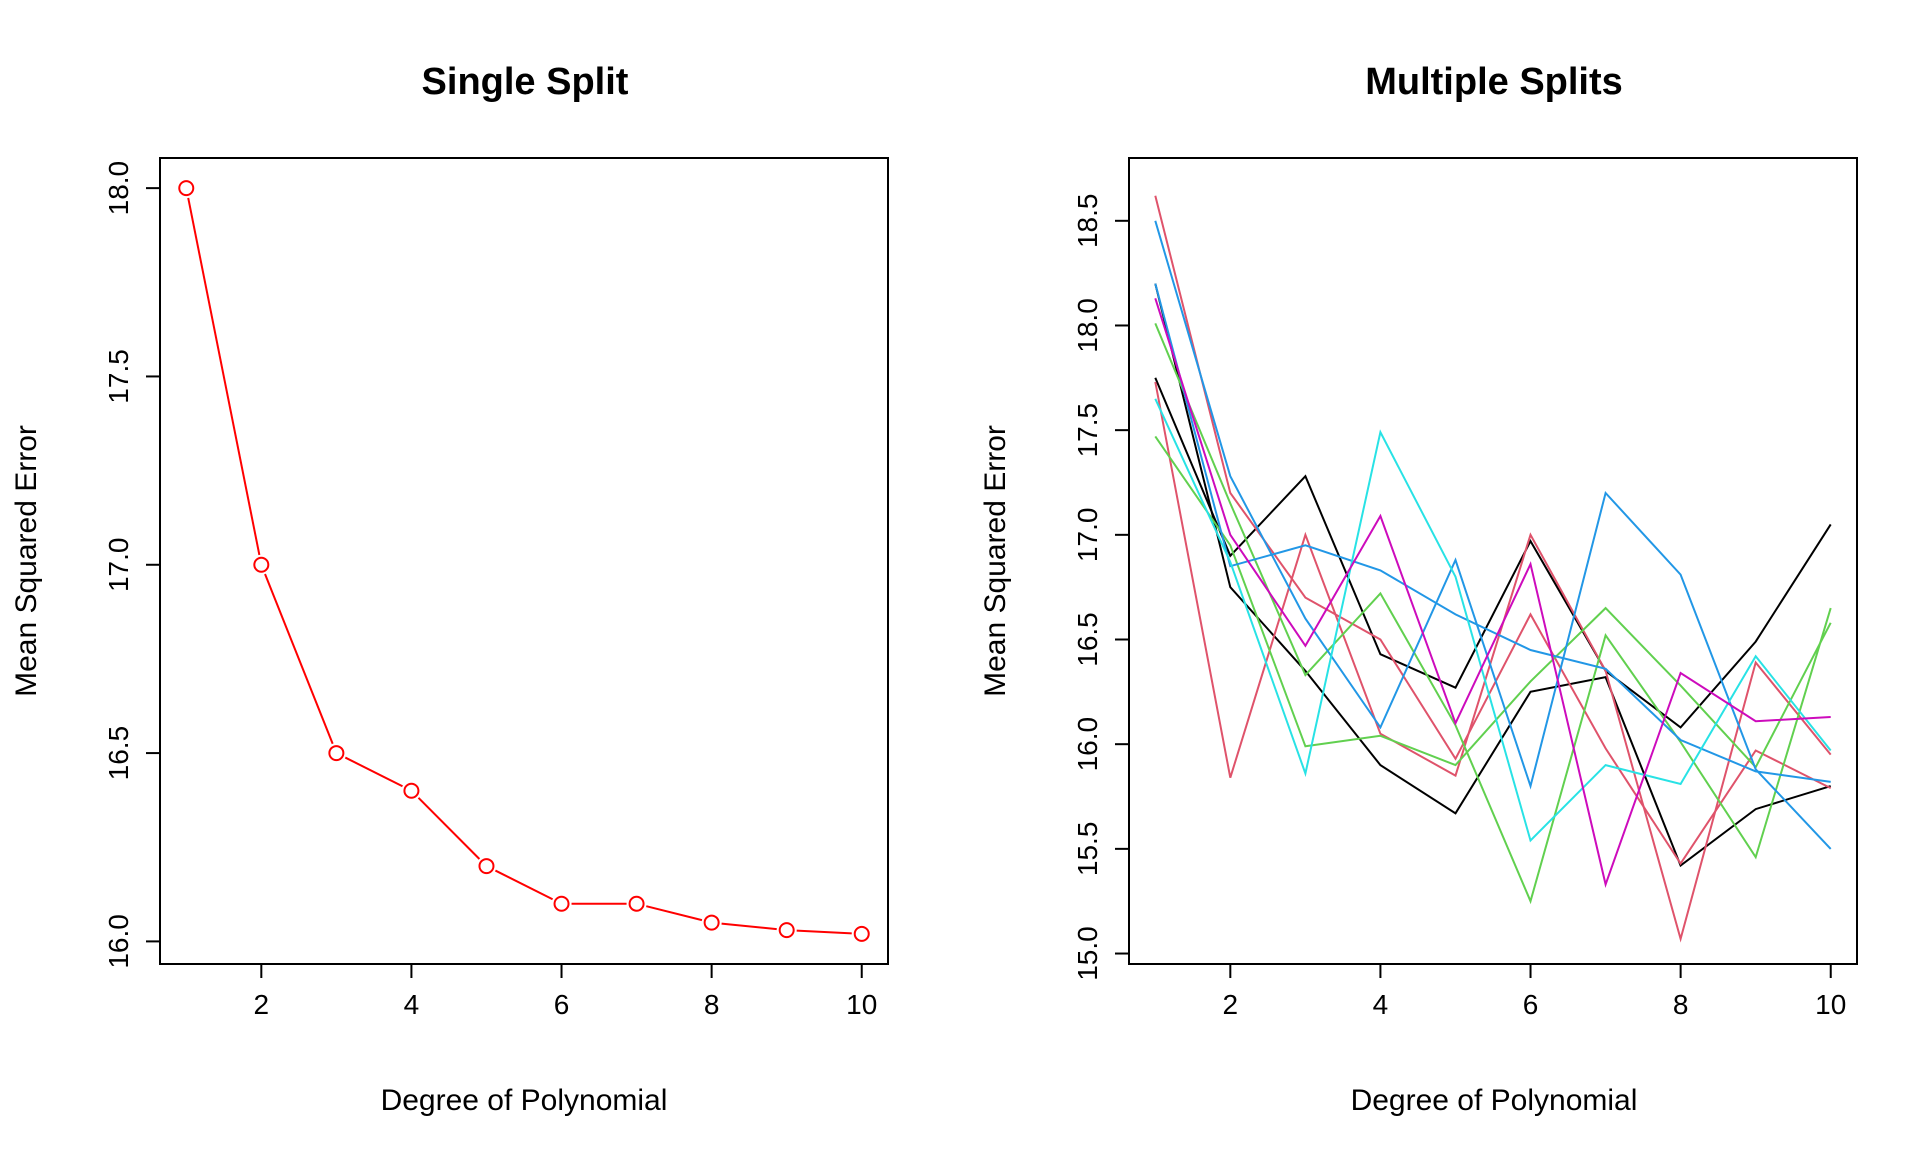  What do you see at coordinates (1087, 849) in the screenshot?
I see `y-tick-label: 15.5` at bounding box center [1087, 849].